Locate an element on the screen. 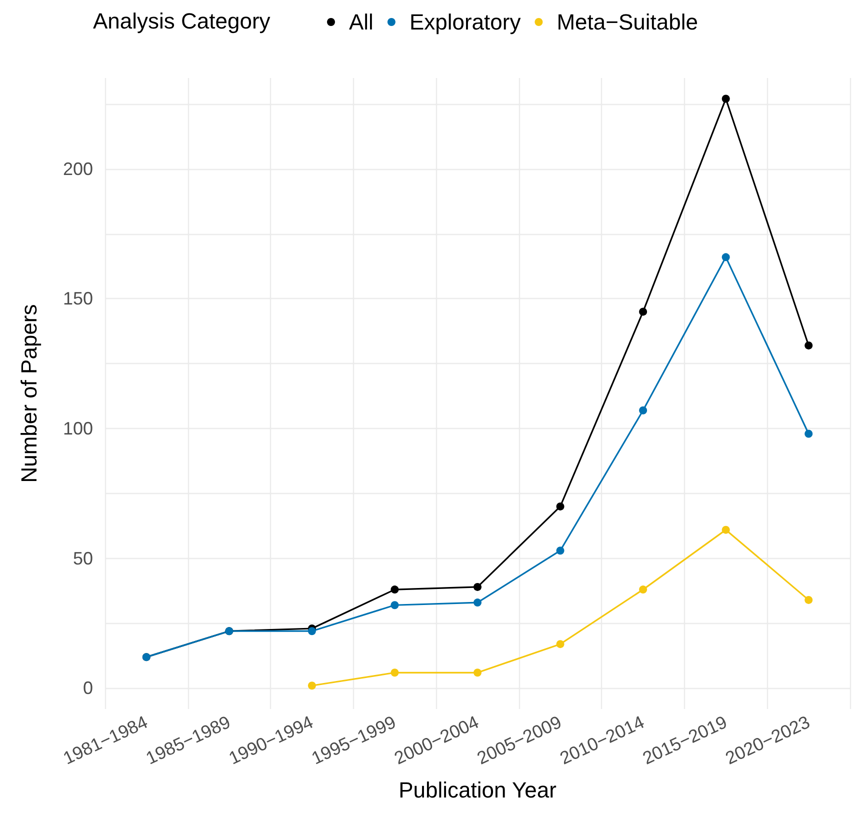 Image resolution: width=855 pixels, height=829 pixels. legend-label: Meta−Suitable is located at coordinates (627, 22).